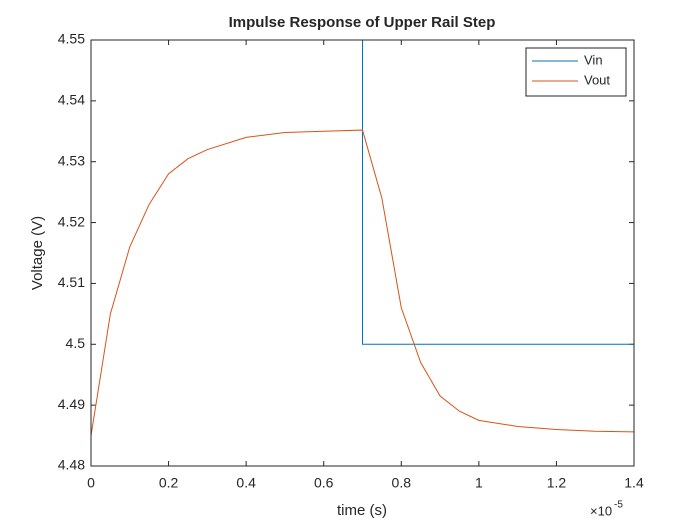  What do you see at coordinates (71, 221) in the screenshot?
I see `y-tick-label: 4.52` at bounding box center [71, 221].